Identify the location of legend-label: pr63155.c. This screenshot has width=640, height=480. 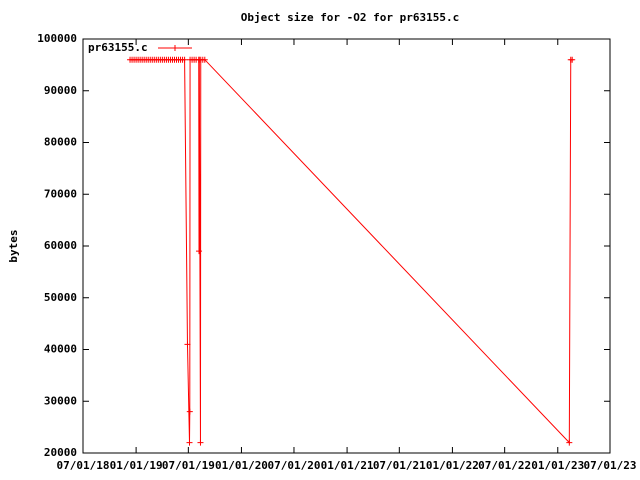
(118, 47).